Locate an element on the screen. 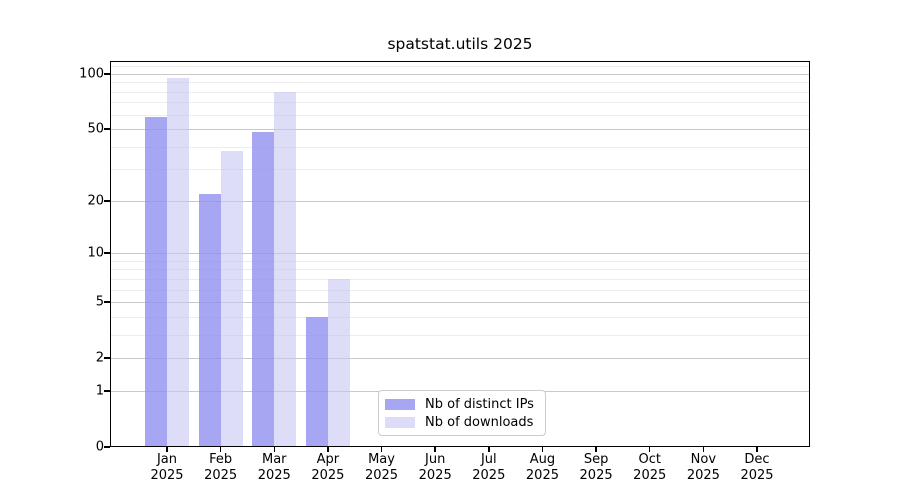 This screenshot has width=900, height=500. x-tick-year-oct: 2025 is located at coordinates (650, 475).